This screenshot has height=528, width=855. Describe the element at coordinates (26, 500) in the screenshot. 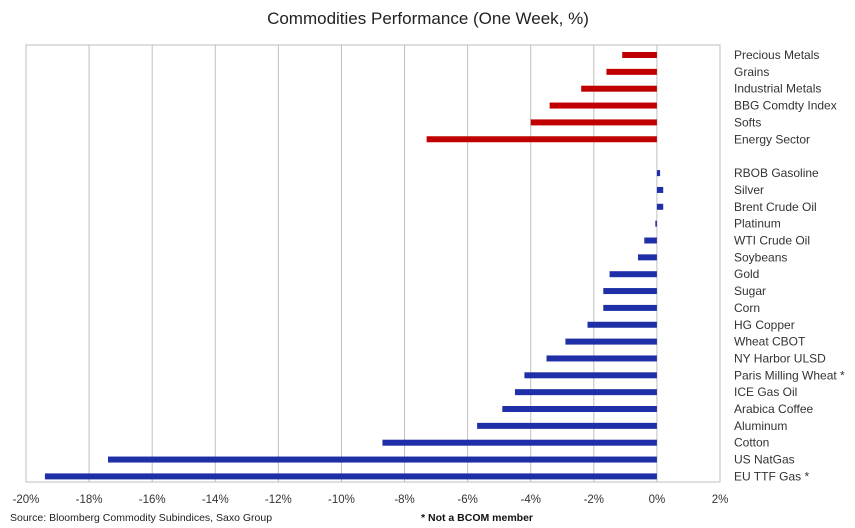

I see `x-tick-label: -20%` at that location.